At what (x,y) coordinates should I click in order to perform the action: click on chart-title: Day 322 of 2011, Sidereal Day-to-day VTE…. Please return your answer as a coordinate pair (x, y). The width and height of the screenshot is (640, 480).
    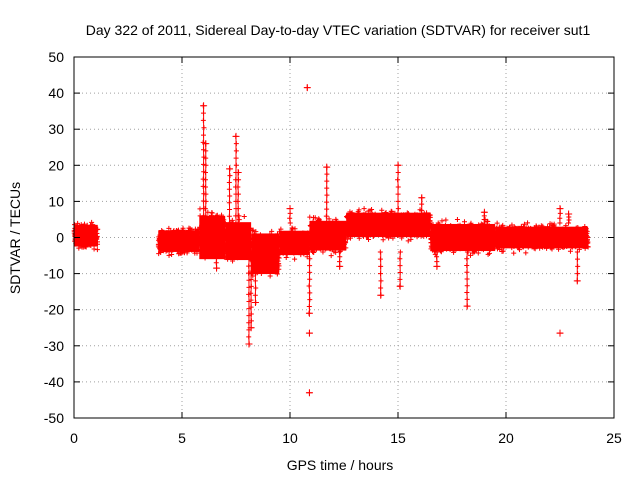
    Looking at the image, I should click on (338, 30).